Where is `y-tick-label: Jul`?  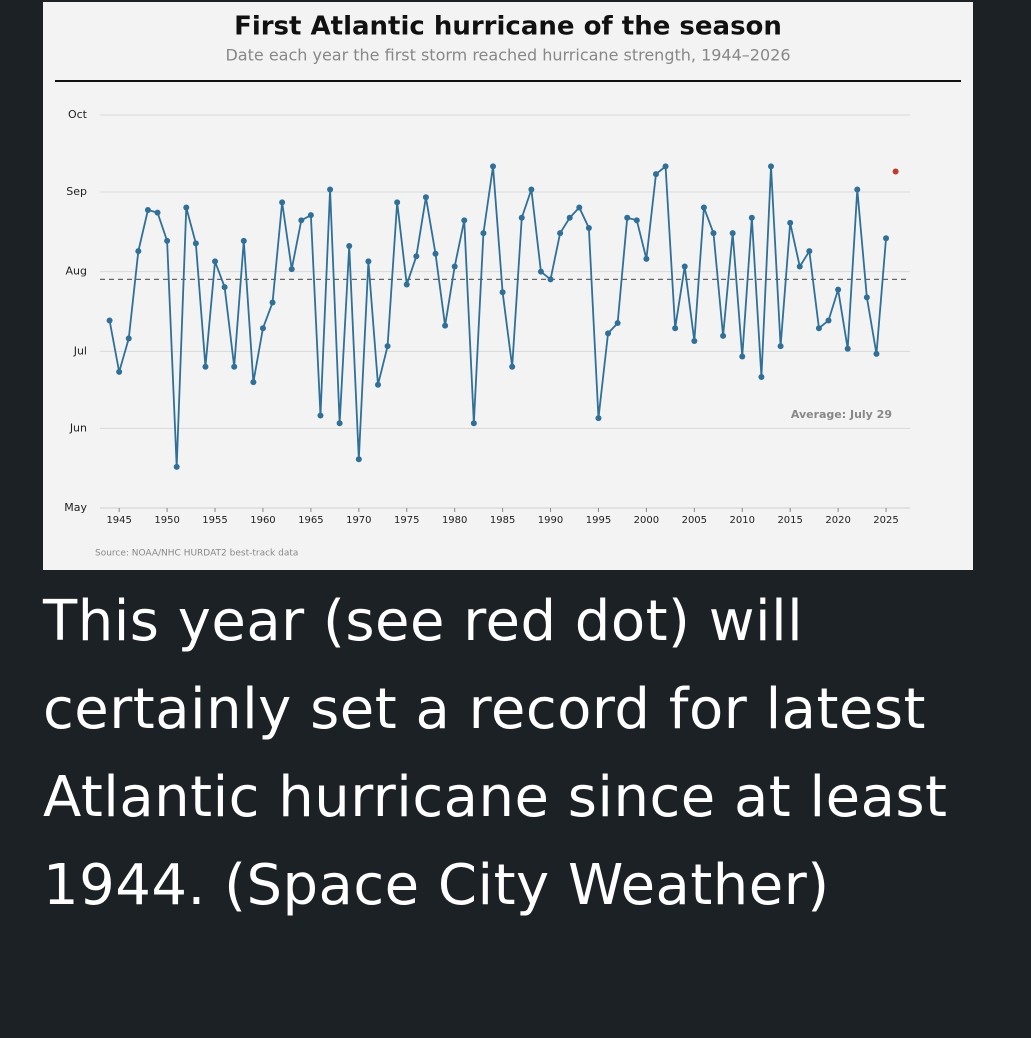
y-tick-label: Jul is located at coordinates (80, 350).